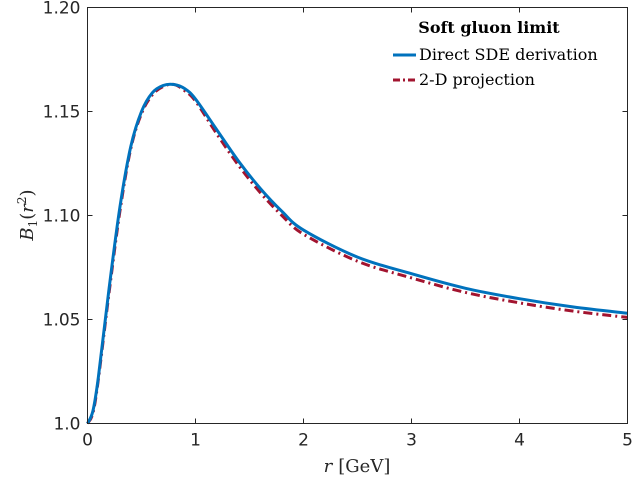  Describe the element at coordinates (195, 441) in the screenshot. I see `x-tick-label: 1` at that location.